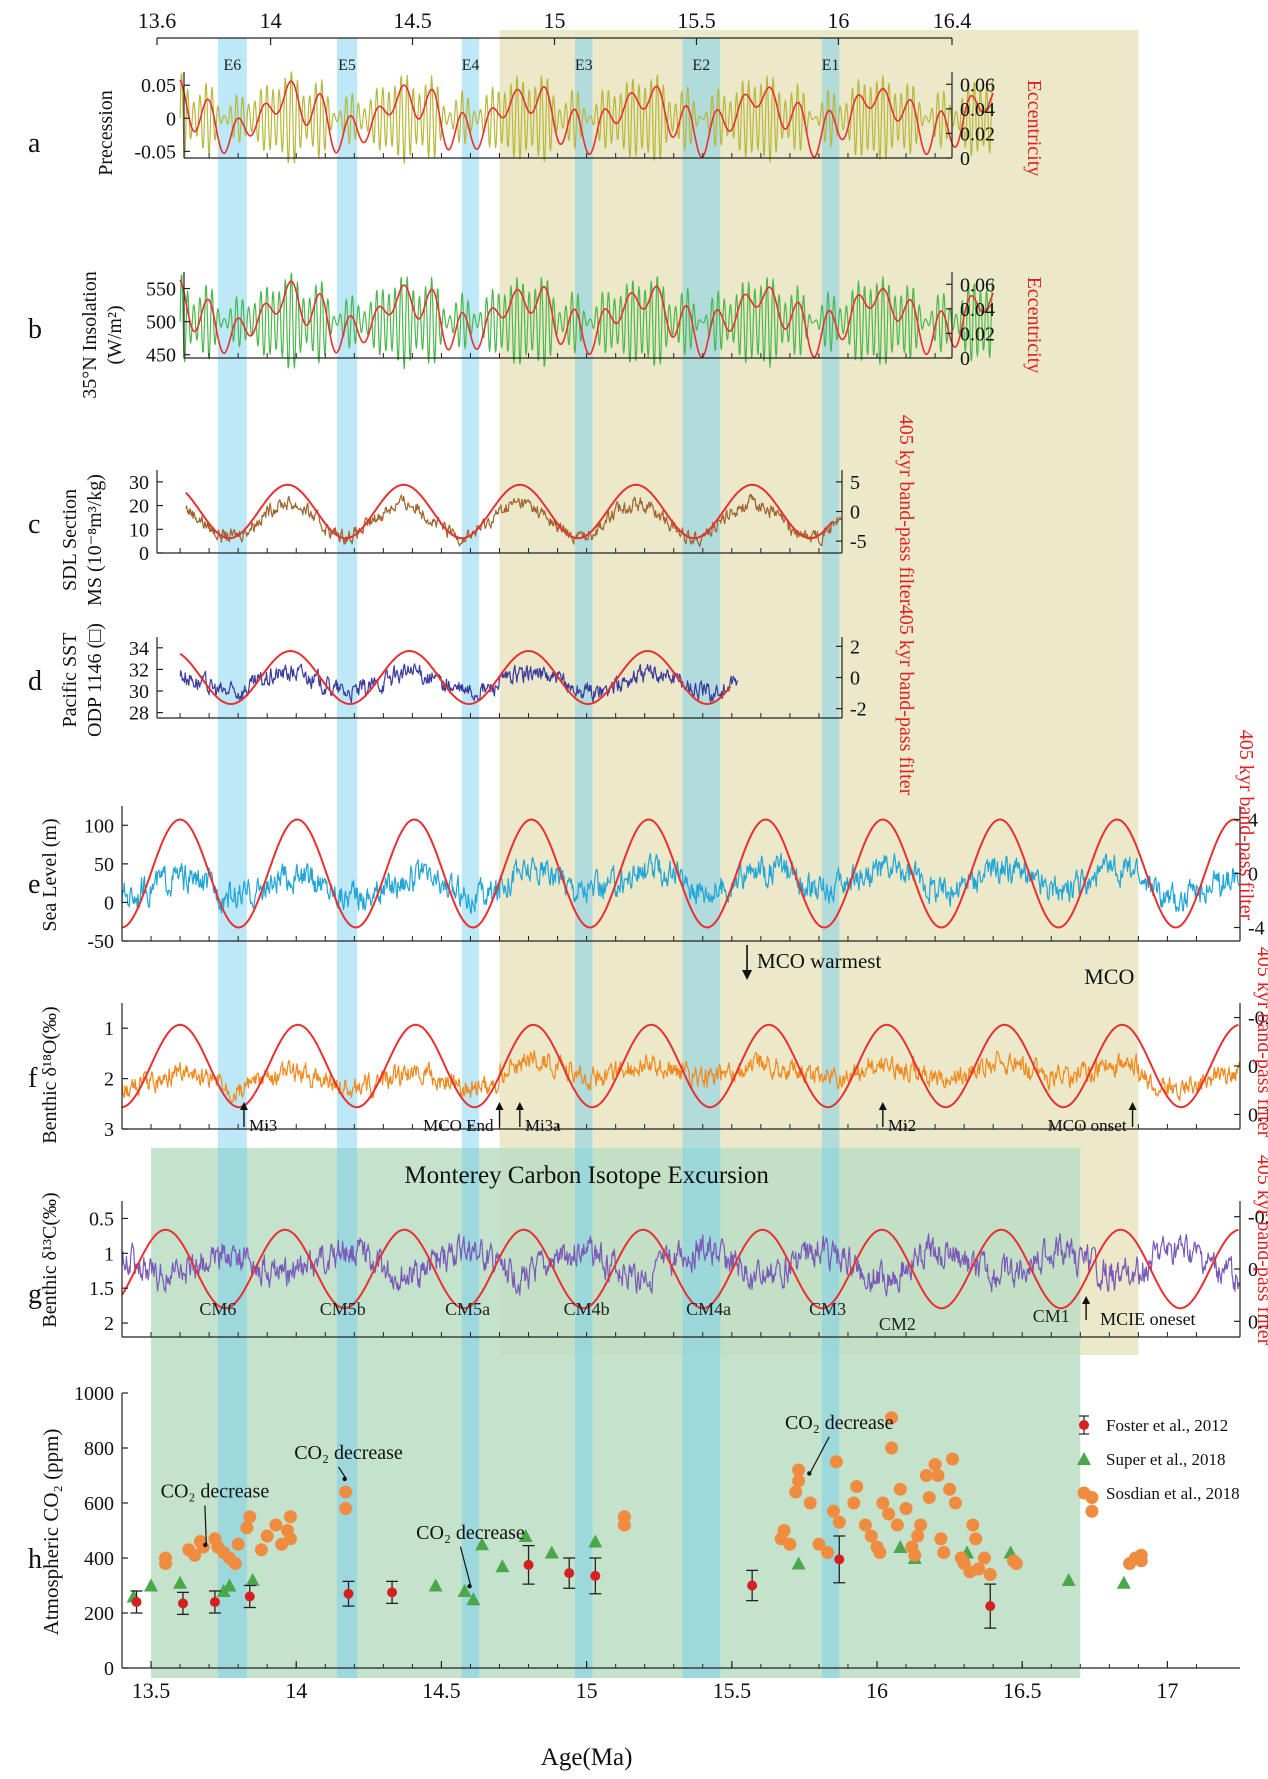  Describe the element at coordinates (1167, 1425) in the screenshot. I see `legend-label: Foster et al., 2012` at that location.